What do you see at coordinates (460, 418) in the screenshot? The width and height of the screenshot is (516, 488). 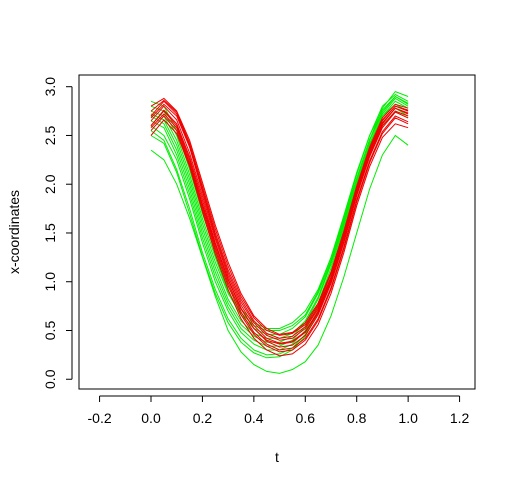 I see `x-tick-label: 1.2` at bounding box center [460, 418].